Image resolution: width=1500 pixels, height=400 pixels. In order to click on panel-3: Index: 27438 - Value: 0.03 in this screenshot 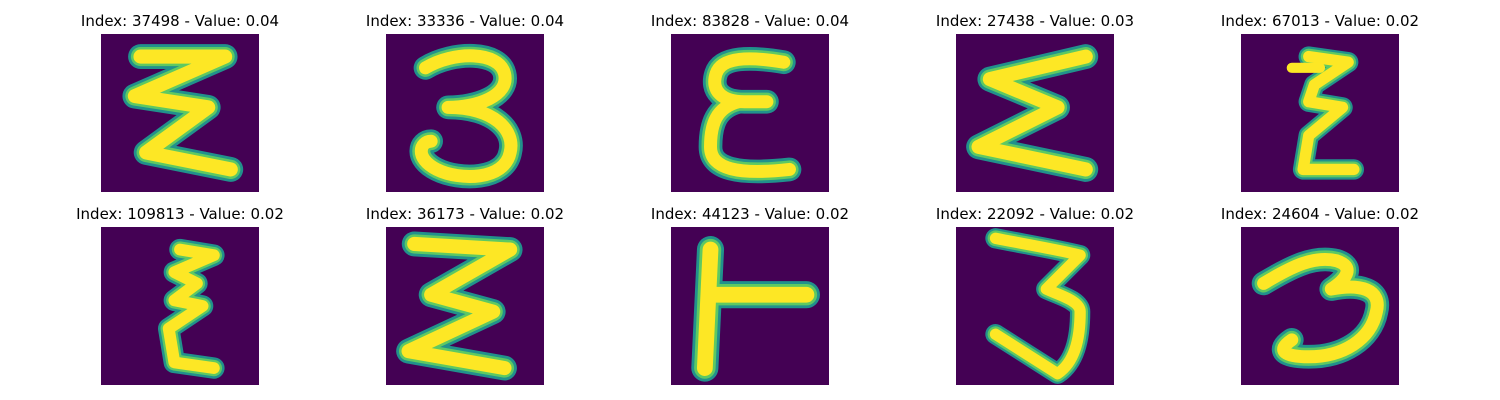, I will do `click(1035, 102)`.